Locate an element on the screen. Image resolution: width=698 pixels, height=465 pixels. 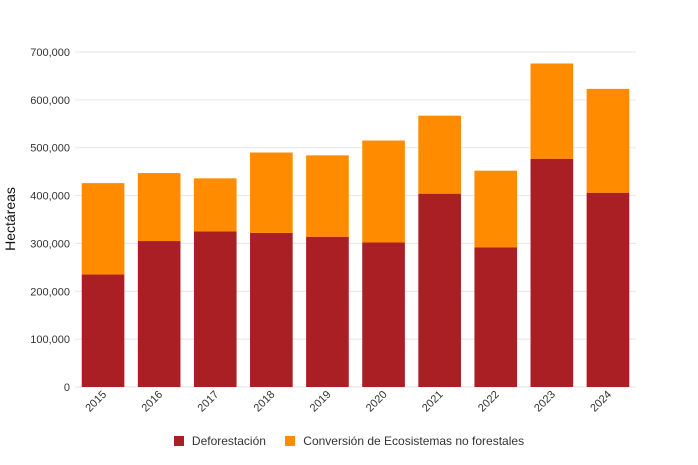
bar-conversion-2022 is located at coordinates (496, 209).